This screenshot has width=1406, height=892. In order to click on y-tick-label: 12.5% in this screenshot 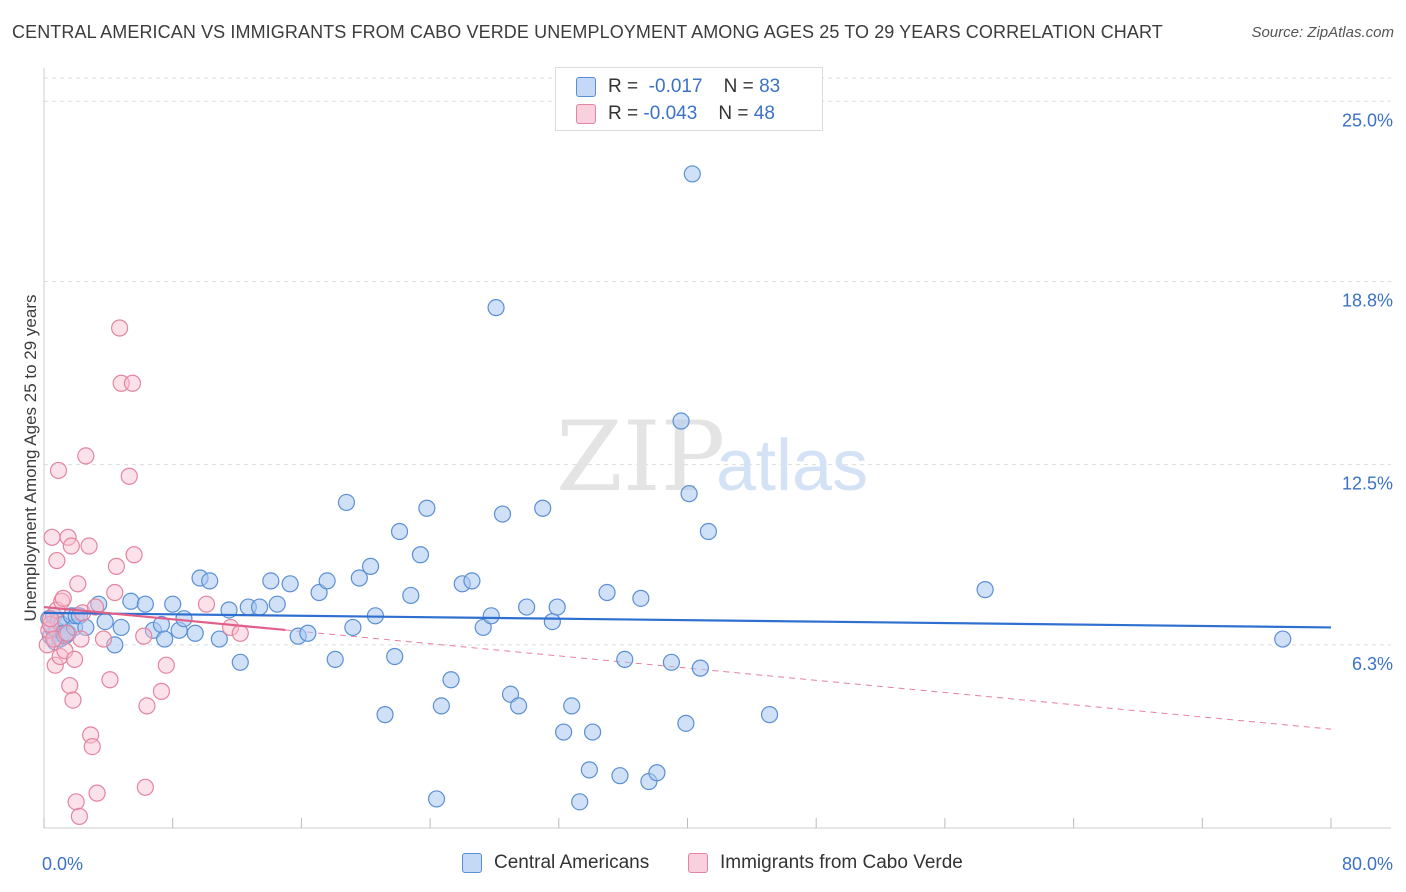, I will do `click(1367, 484)`.